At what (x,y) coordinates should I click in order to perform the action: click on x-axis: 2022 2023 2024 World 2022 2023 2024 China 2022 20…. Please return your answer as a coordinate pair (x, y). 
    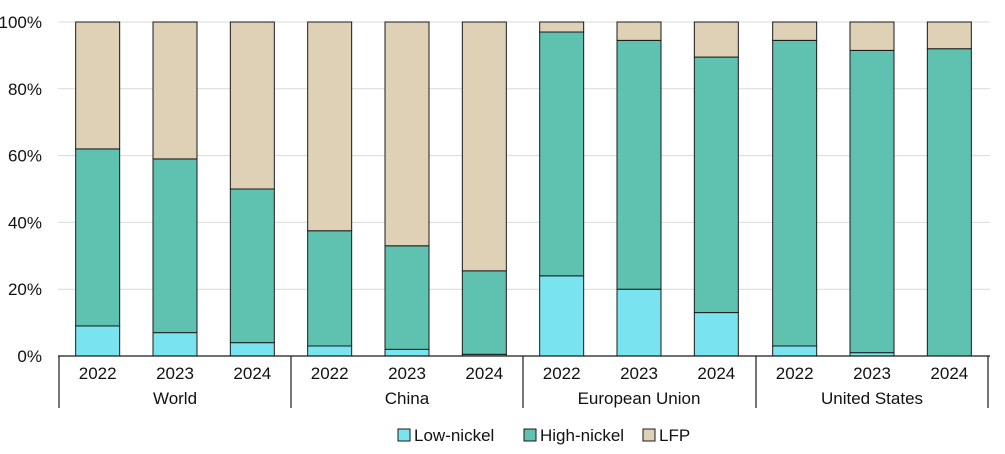
    Looking at the image, I should click on (524, 381).